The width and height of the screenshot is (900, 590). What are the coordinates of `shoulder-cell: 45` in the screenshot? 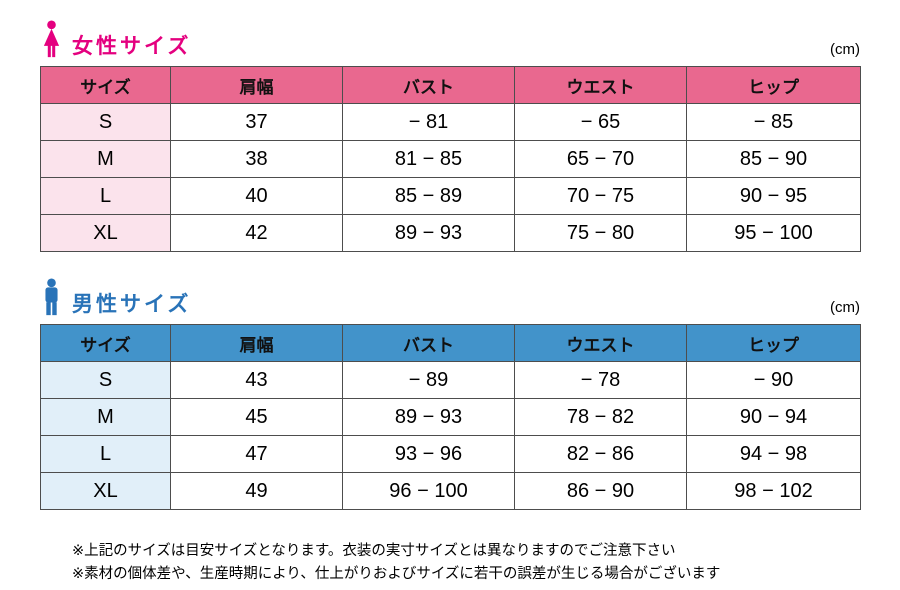 It's located at (256, 417).